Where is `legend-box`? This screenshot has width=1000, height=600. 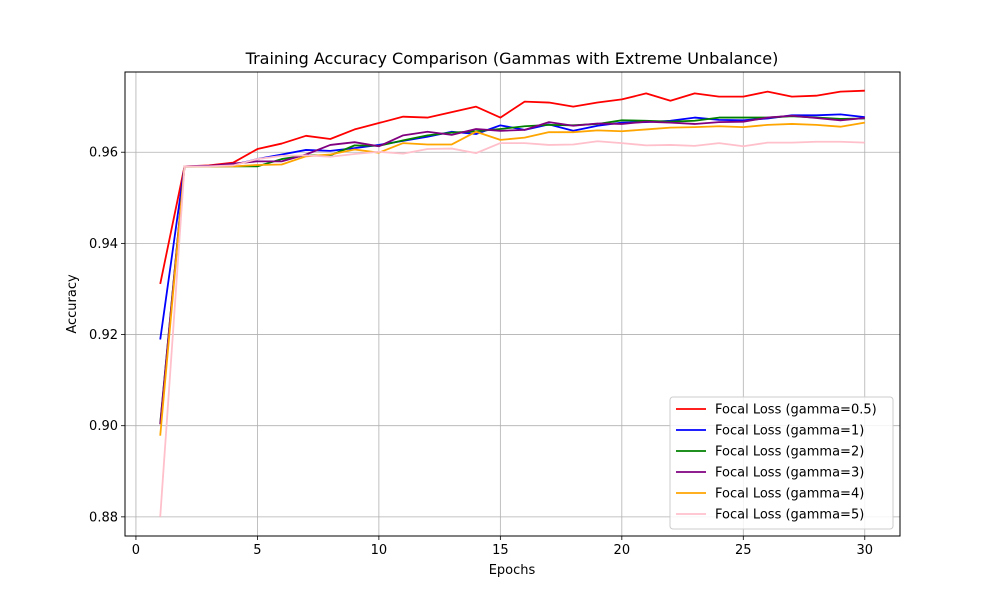
legend-box is located at coordinates (781, 463).